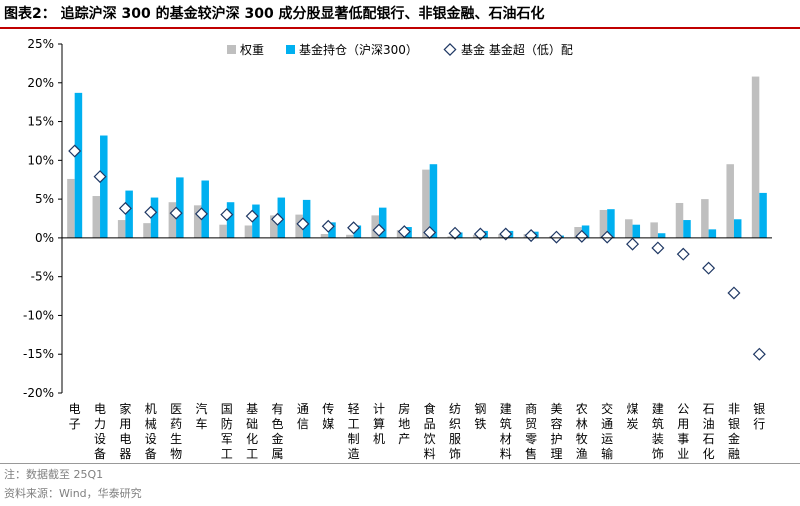  I want to click on x-category-label: 机械设备, so click(151, 431).